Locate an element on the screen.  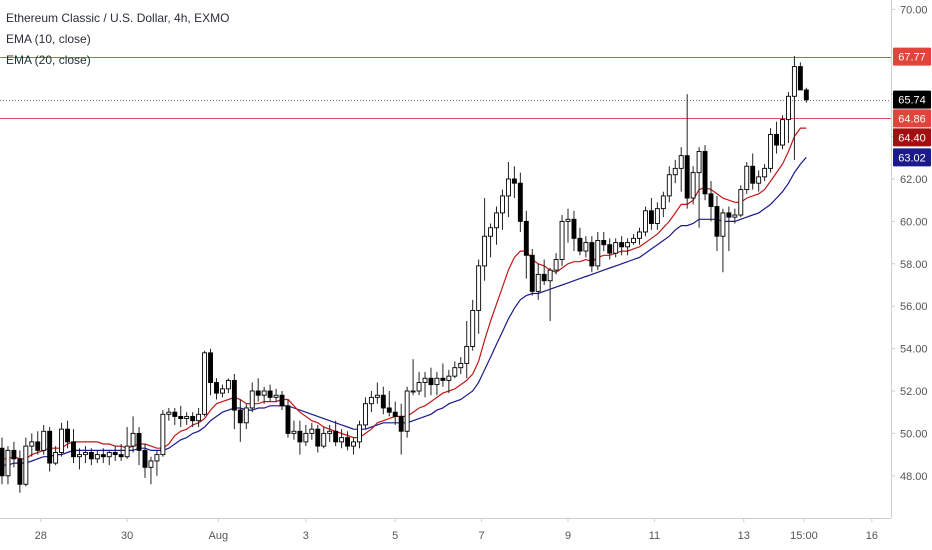
price-tick-label: 58.00 is located at coordinates (914, 265).